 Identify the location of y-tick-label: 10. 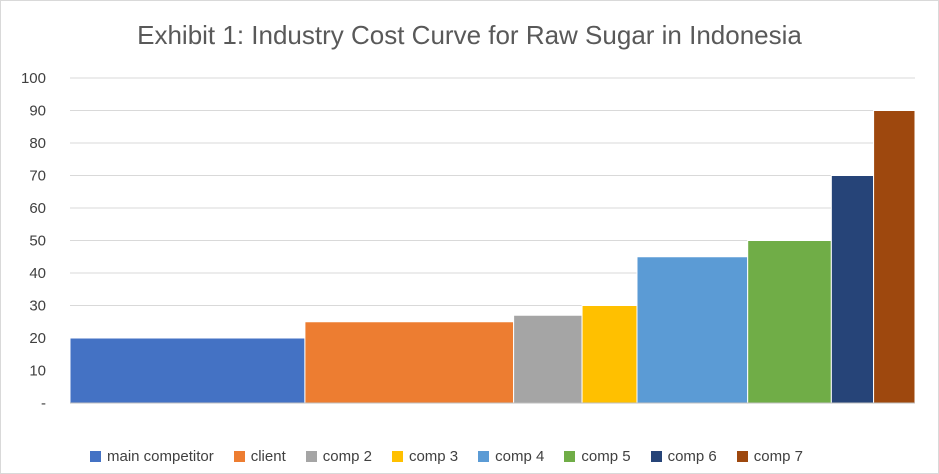
(37, 371).